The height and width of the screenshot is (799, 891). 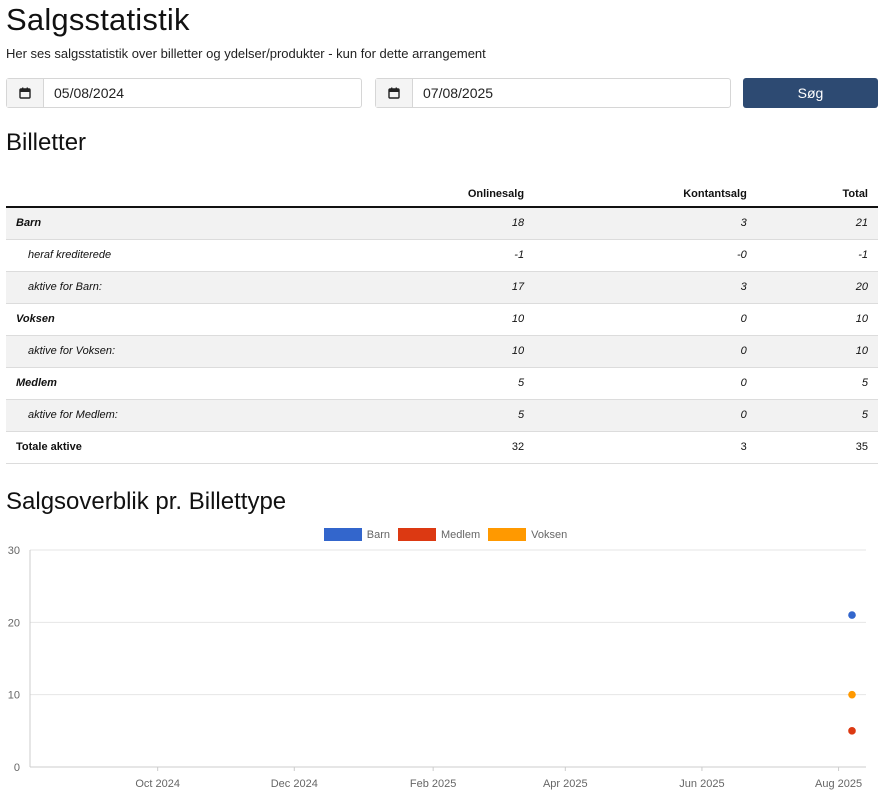 I want to click on tickets-section-title: Billetter, so click(x=46, y=142).